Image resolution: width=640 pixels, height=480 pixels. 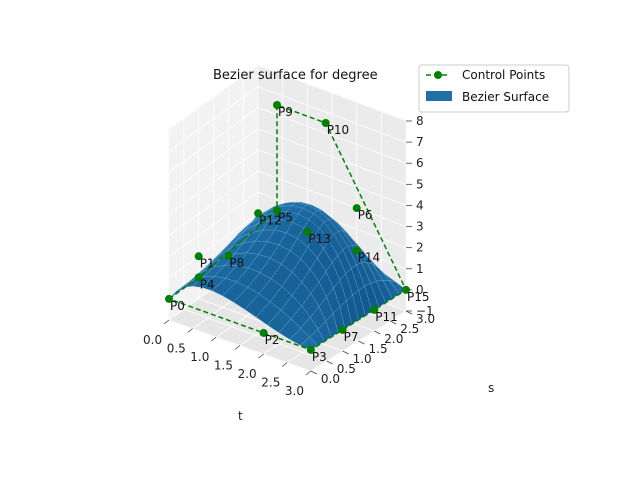 What do you see at coordinates (420, 248) in the screenshot?
I see `z-tick-label: 2` at bounding box center [420, 248].